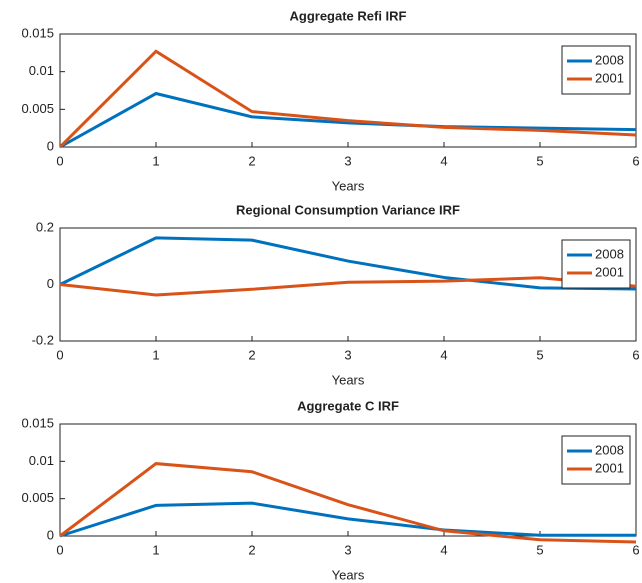 This screenshot has height=583, width=642. What do you see at coordinates (348, 405) in the screenshot?
I see `chart-title: Aggregate C IRF` at bounding box center [348, 405].